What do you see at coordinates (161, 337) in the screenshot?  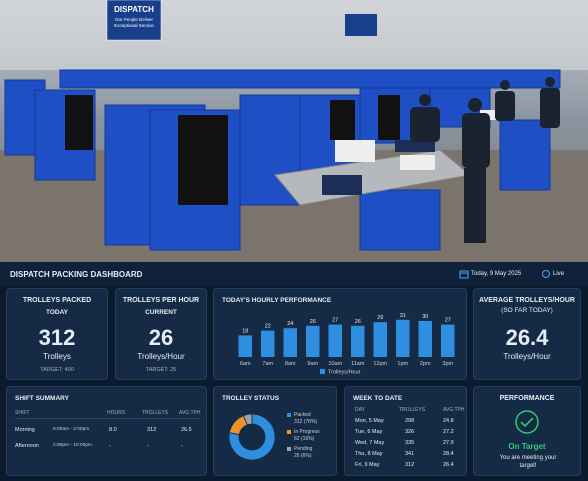 I see `kpi-value: 26` at bounding box center [161, 337].